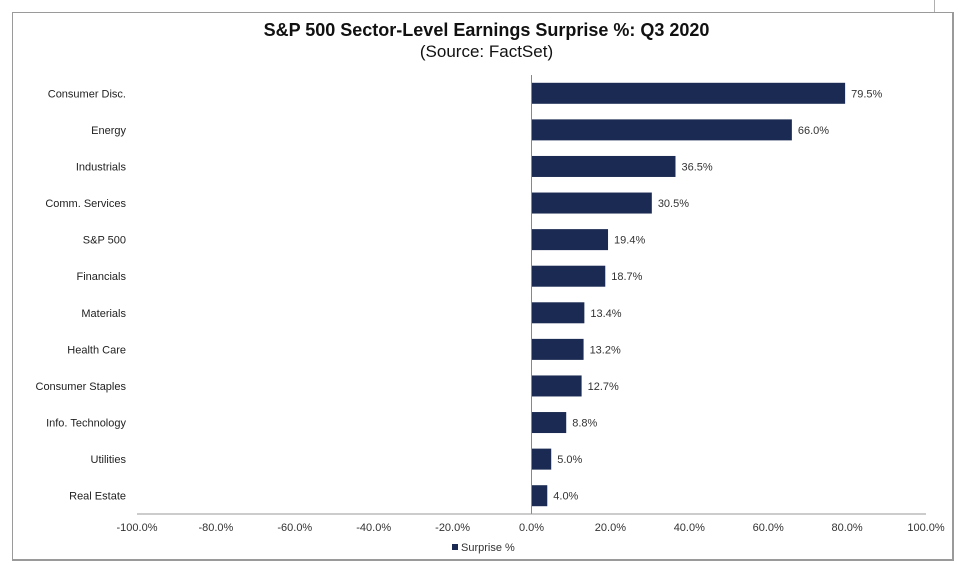  I want to click on x-tick-label: -20.0%, so click(452, 528).